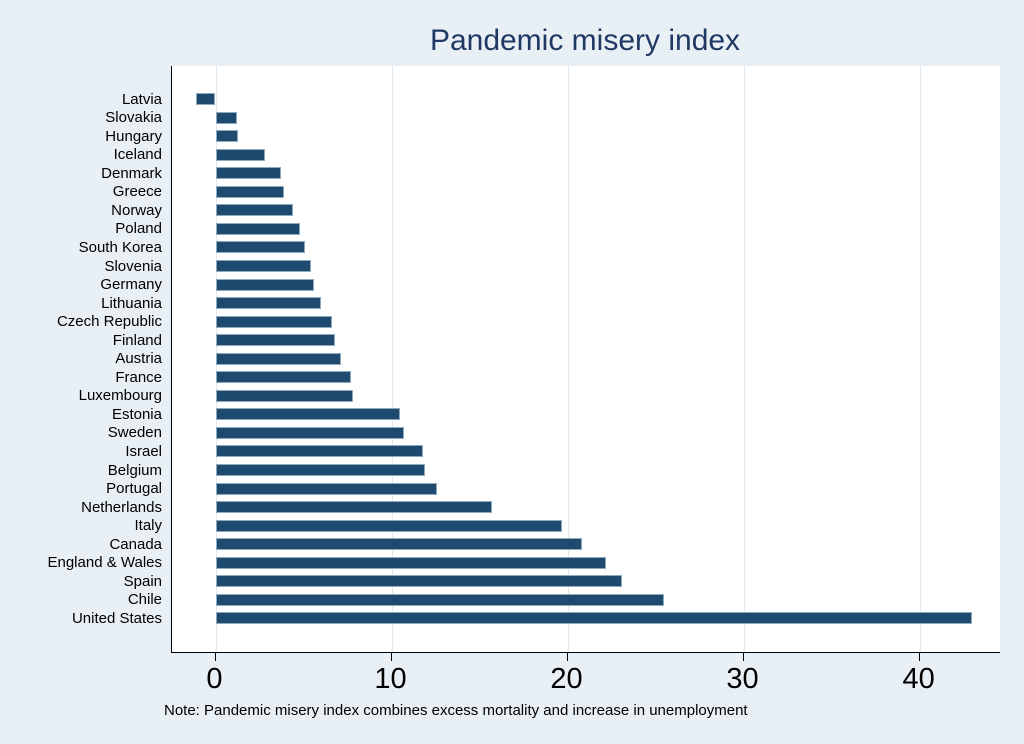 Image resolution: width=1024 pixels, height=744 pixels. Describe the element at coordinates (214, 679) in the screenshot. I see `x-tick-label: 0` at that location.